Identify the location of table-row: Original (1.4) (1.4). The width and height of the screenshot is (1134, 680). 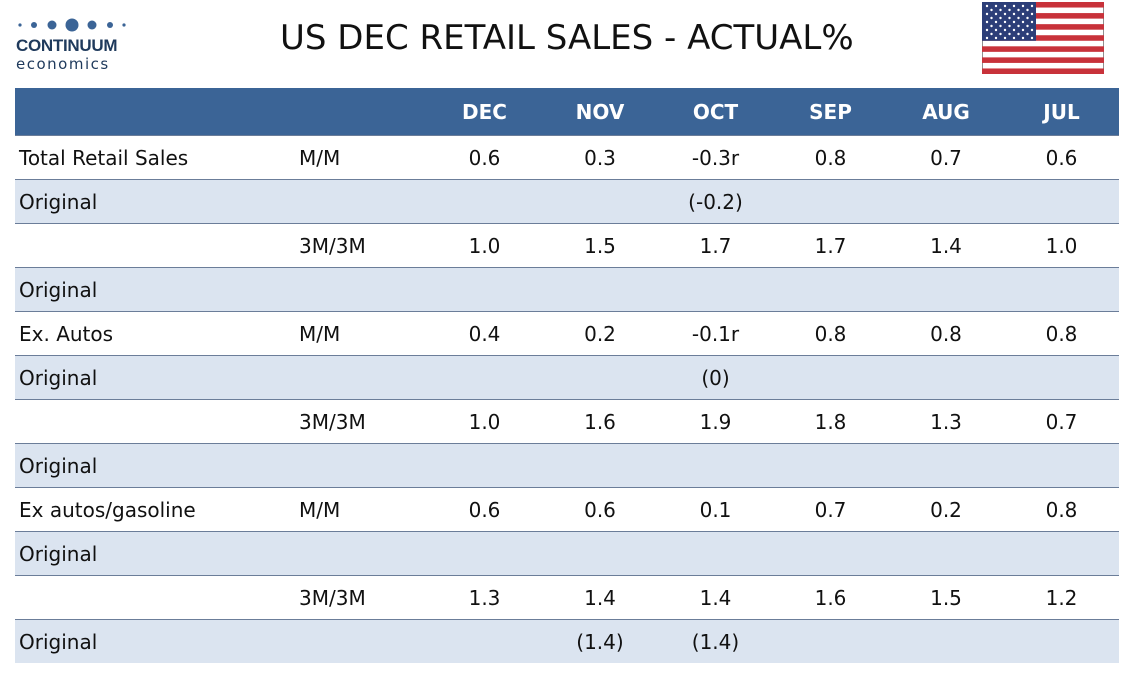
(567, 641).